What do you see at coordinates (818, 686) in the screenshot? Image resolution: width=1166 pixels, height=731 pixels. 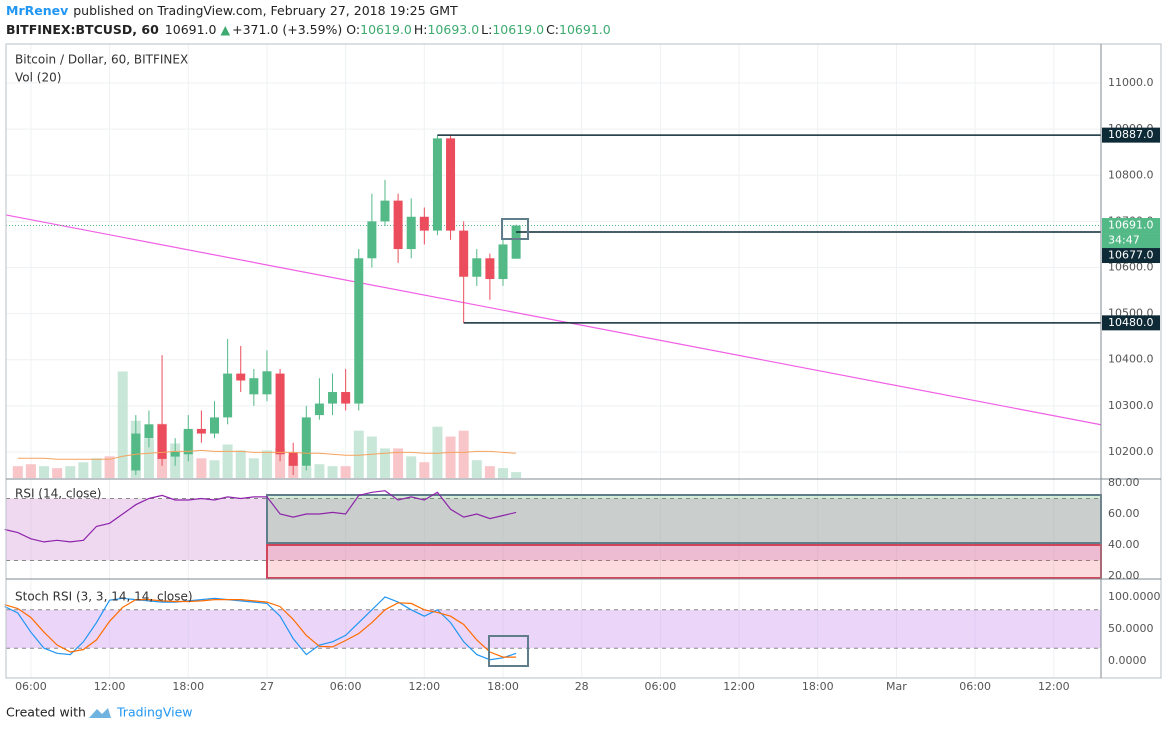 I see `x-tick-label: 18:00` at bounding box center [818, 686].